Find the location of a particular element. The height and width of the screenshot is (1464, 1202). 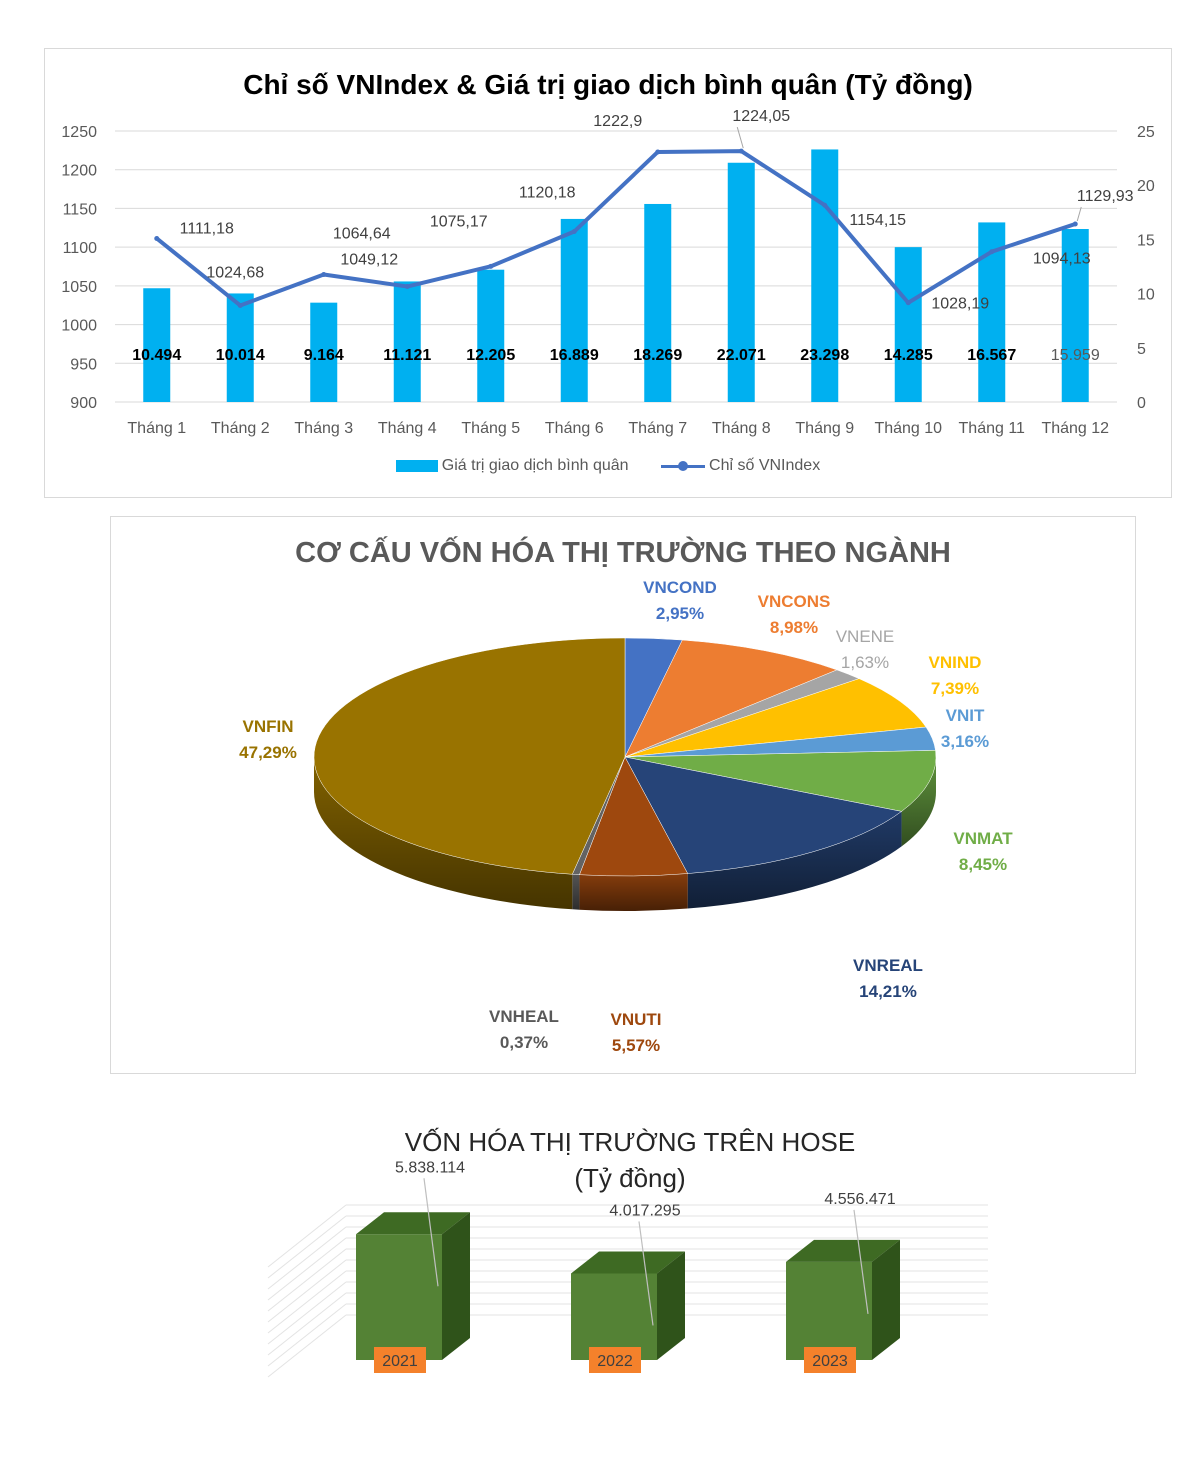

vnindex-point-Tháng 9 is located at coordinates (825, 205).